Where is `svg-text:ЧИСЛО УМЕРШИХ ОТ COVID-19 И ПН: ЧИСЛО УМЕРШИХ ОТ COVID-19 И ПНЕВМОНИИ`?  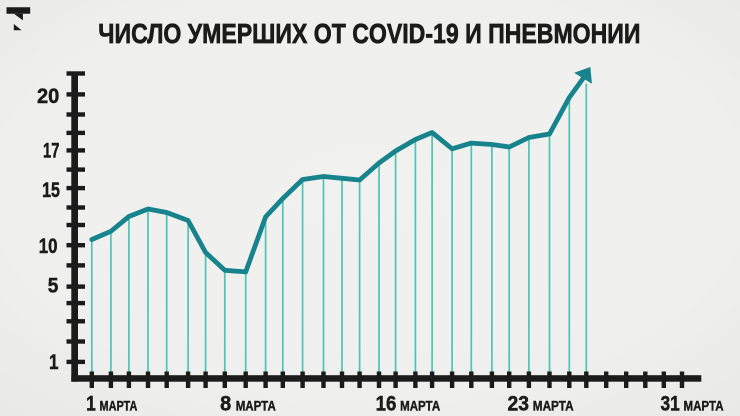 svg-text:ЧИСЛО УМЕРШИХ ОТ COVID-19 И ПН: ЧИСЛО УМЕРШИХ ОТ COVID-19 И ПНЕВМОНИИ is located at coordinates (369, 33).